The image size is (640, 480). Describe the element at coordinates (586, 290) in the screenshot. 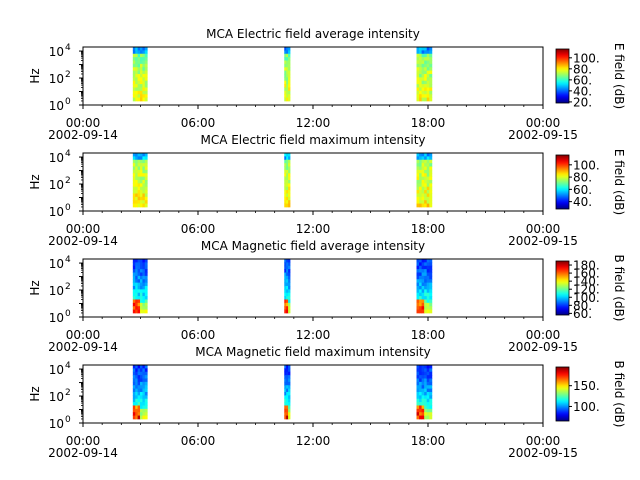

I see `colorbar-tick-label: 120.` at that location.